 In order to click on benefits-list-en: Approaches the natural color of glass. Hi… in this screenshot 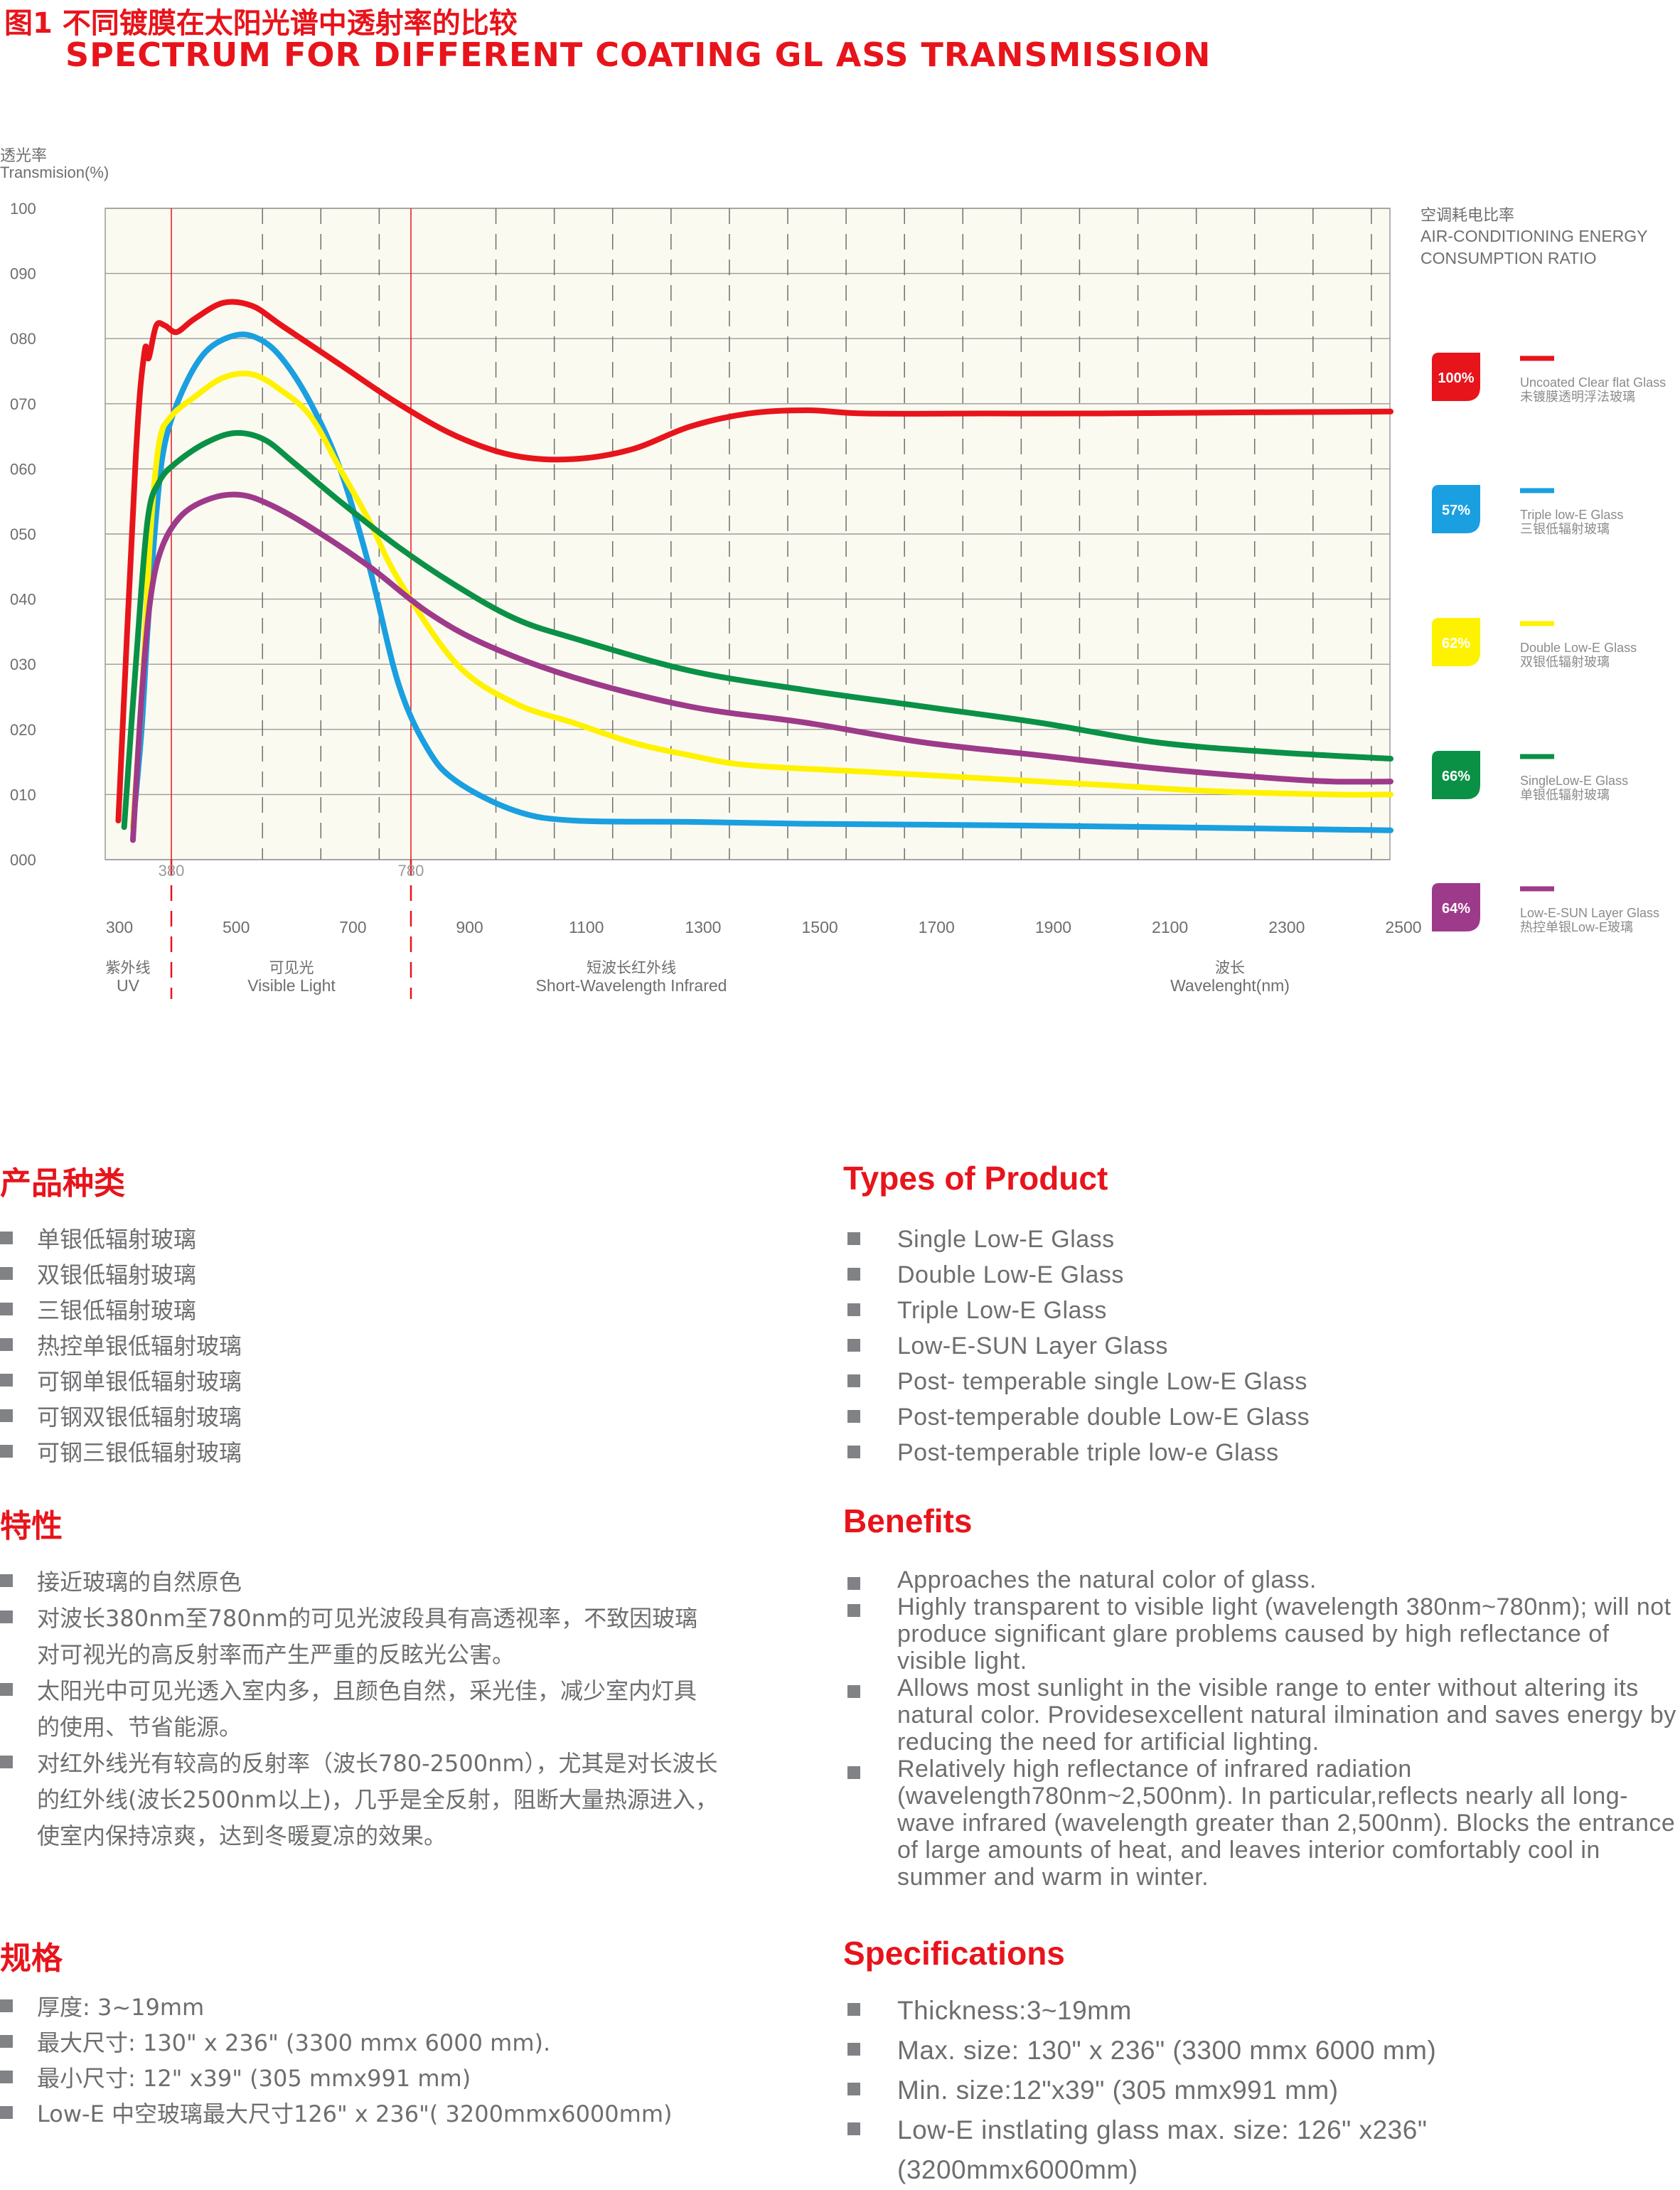, I will do `click(1263, 1728)`.